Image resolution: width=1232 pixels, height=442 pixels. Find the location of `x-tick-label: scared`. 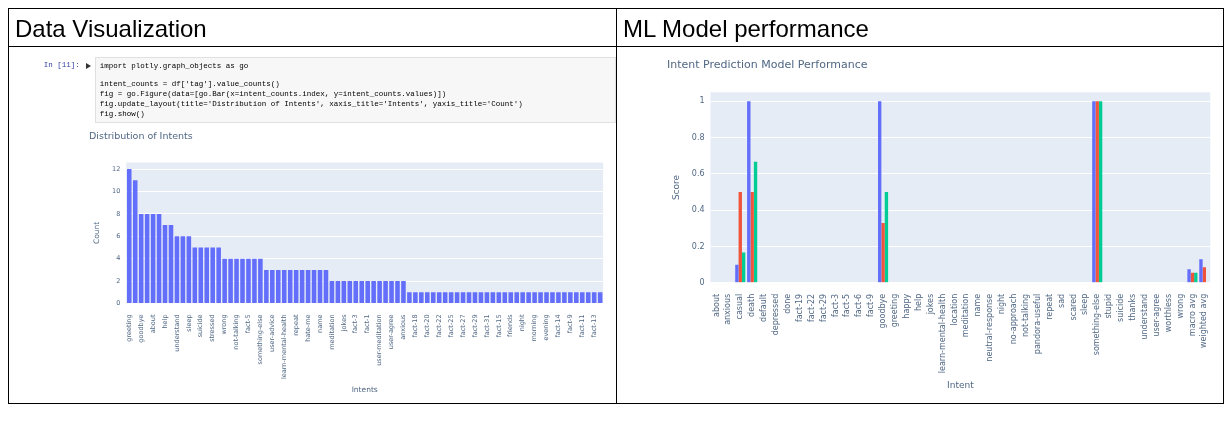

x-tick-label: scared is located at coordinates (1073, 307).